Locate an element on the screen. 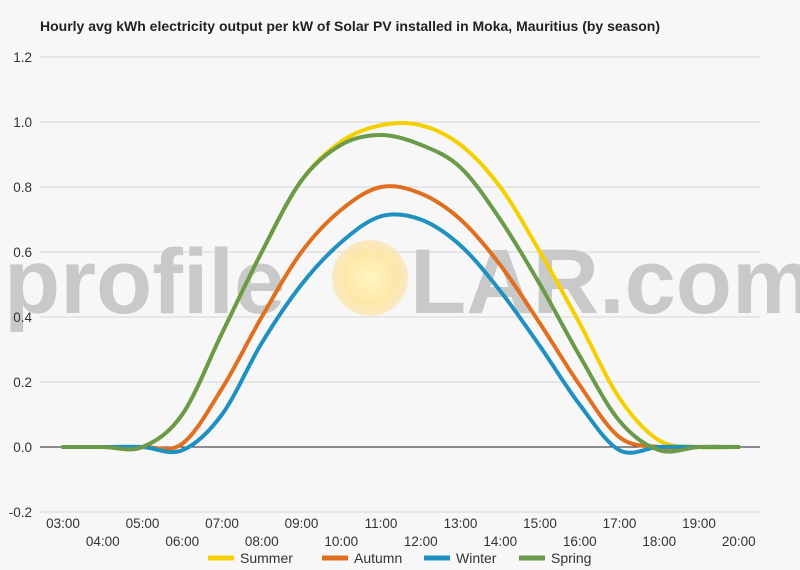 This screenshot has height=570, width=800. x-tick-label: 17:00 is located at coordinates (620, 523).